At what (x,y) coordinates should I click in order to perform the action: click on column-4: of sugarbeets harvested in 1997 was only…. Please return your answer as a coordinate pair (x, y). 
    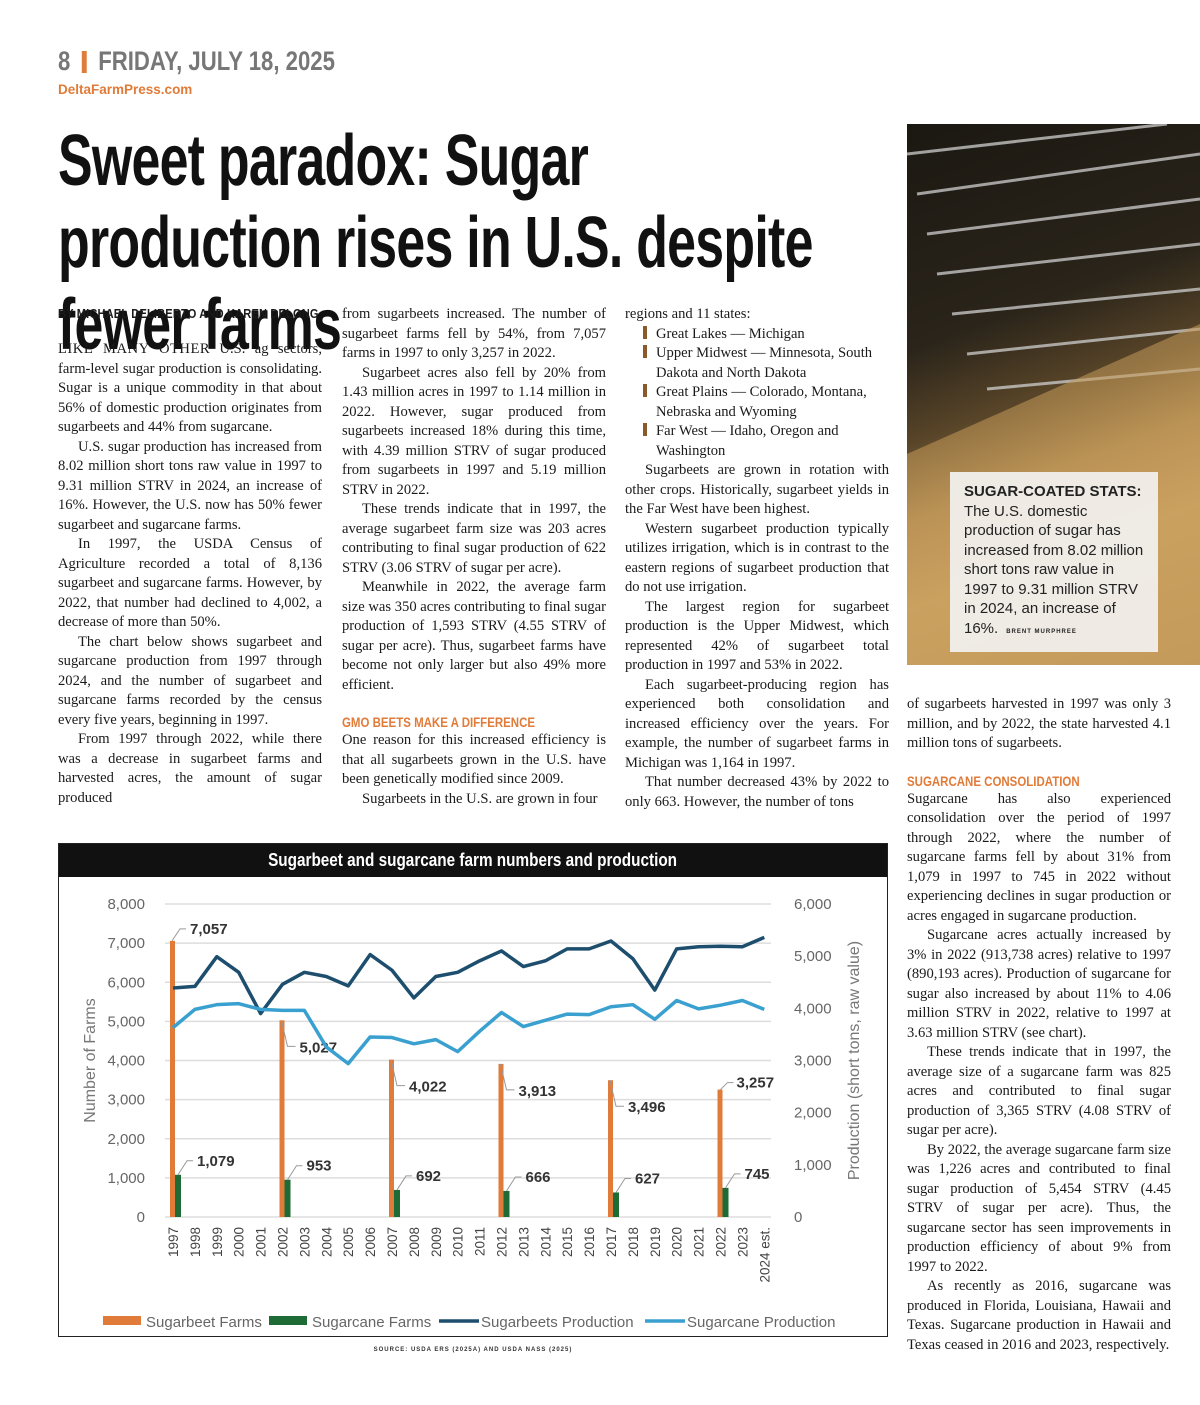
    Looking at the image, I should click on (1039, 1025).